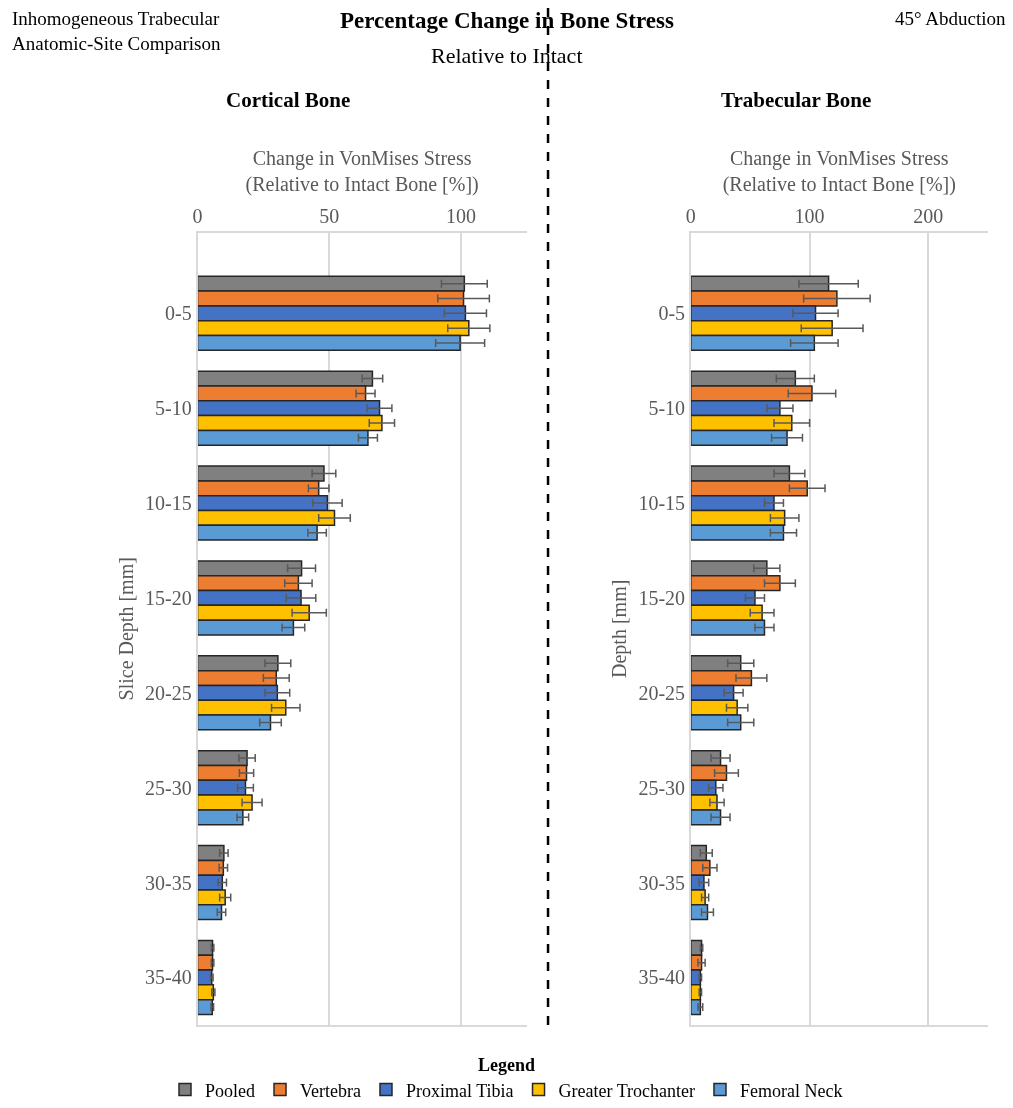 This screenshot has height=1108, width=1013. What do you see at coordinates (329, 215) in the screenshot?
I see `x-tick-label: 50` at bounding box center [329, 215].